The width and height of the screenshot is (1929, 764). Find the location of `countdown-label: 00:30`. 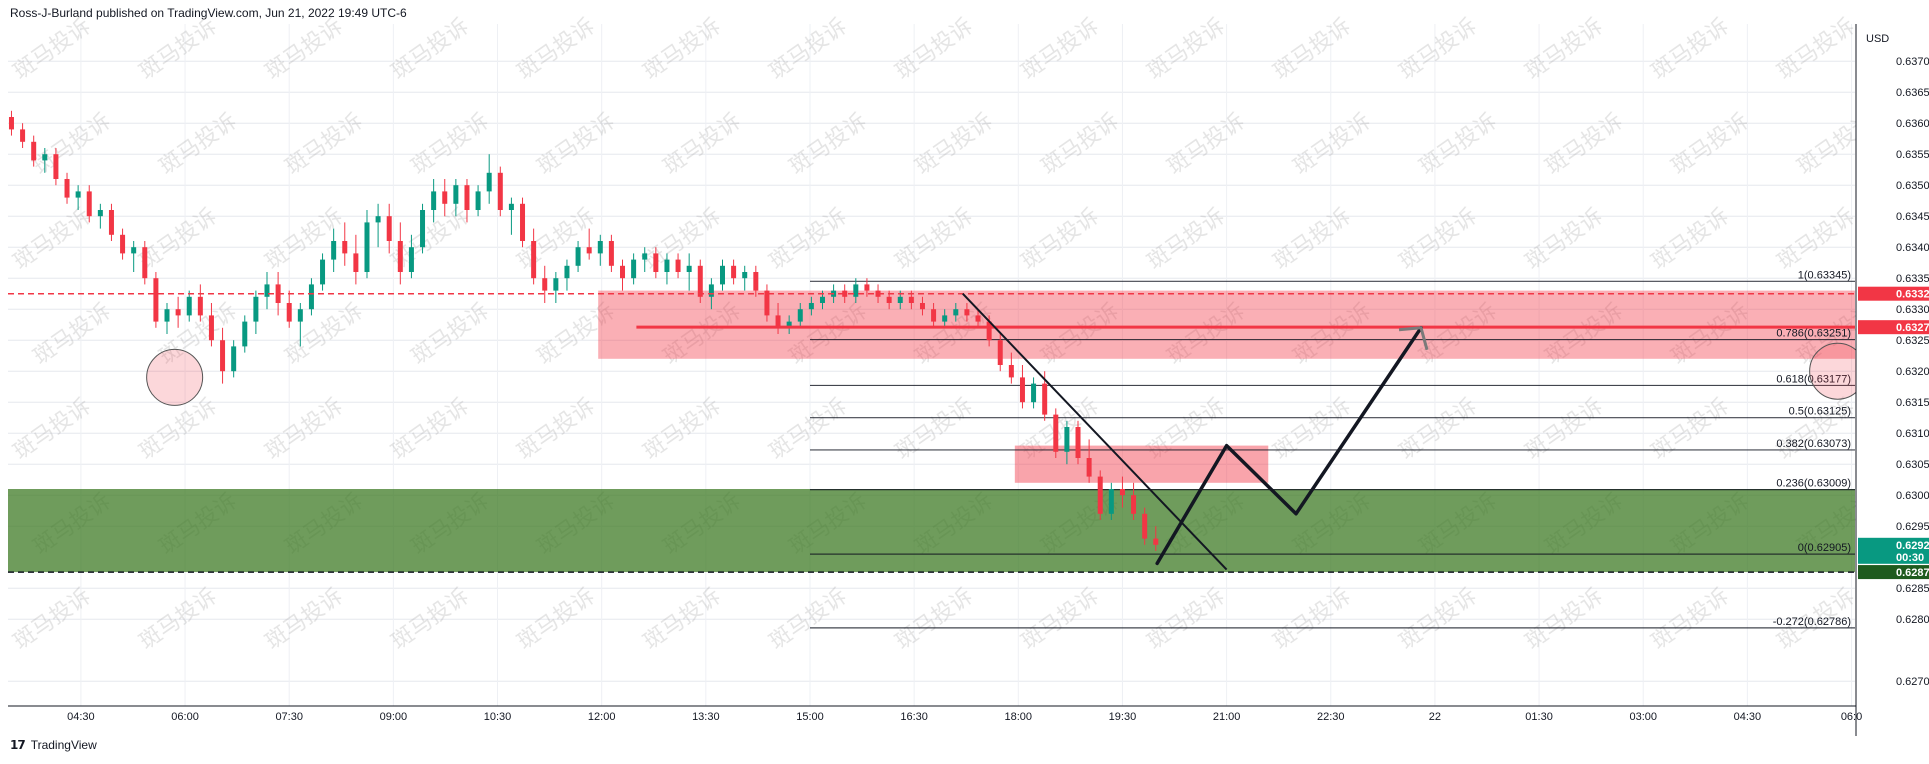

countdown-label: 00:30 is located at coordinates (1910, 558).